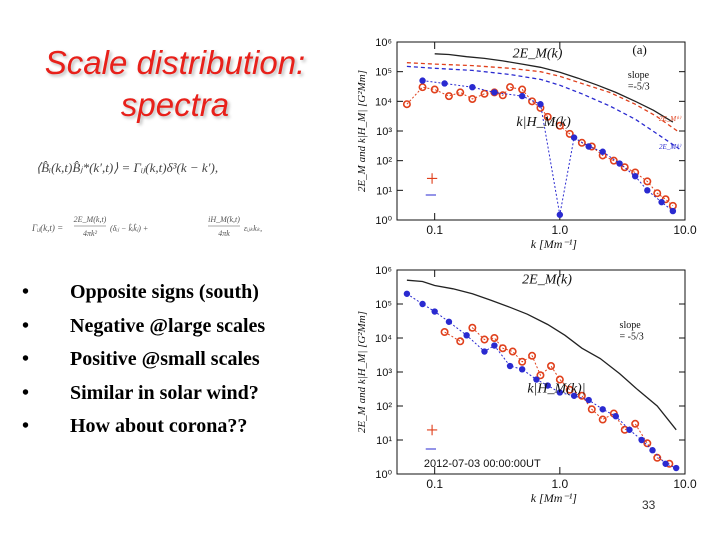 Image resolution: width=720 pixels, height=540 pixels. I want to click on y-tick-label: 10⁵, so click(383, 305).